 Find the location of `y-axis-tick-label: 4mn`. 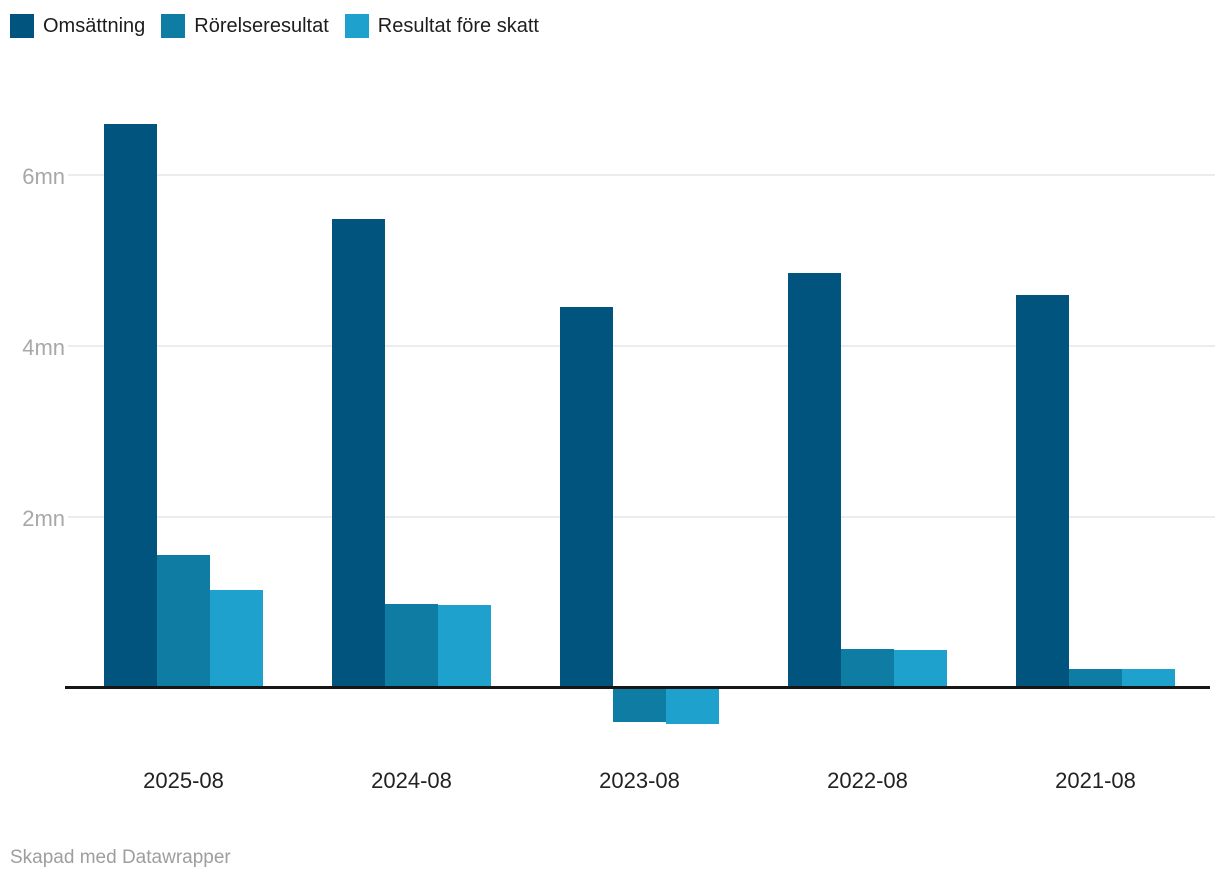

y-axis-tick-label: 4mn is located at coordinates (43, 347).